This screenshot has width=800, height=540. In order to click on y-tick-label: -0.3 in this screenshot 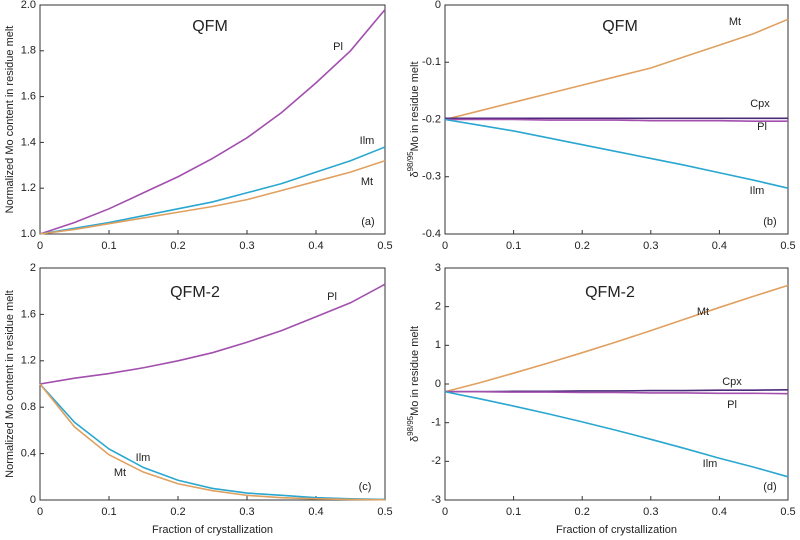, I will do `click(431, 177)`.